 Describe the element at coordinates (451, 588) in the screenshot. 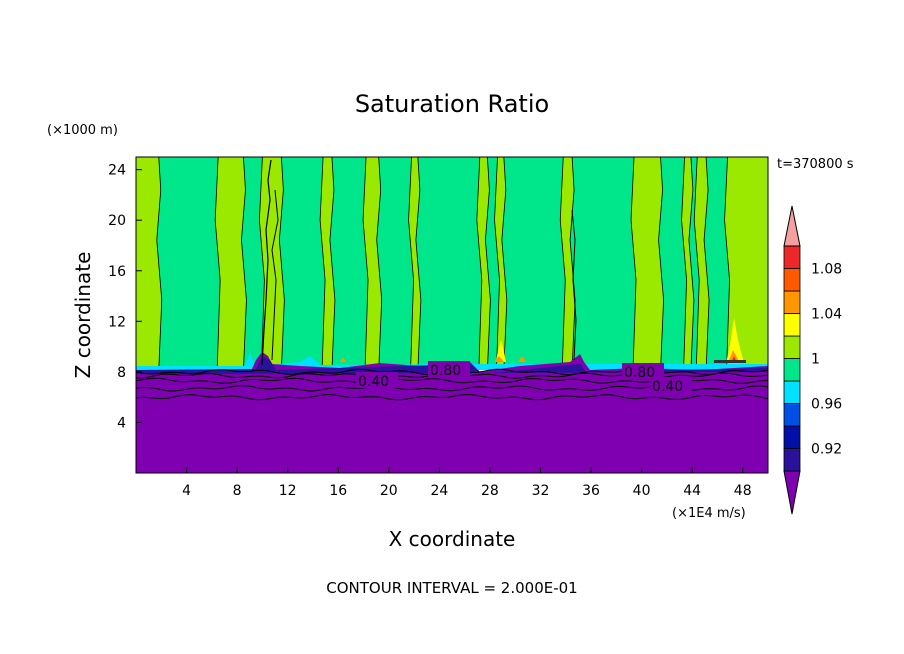

I see `contour-interval-note: CONTOUR INTERVAL = 2.000E-01` at that location.